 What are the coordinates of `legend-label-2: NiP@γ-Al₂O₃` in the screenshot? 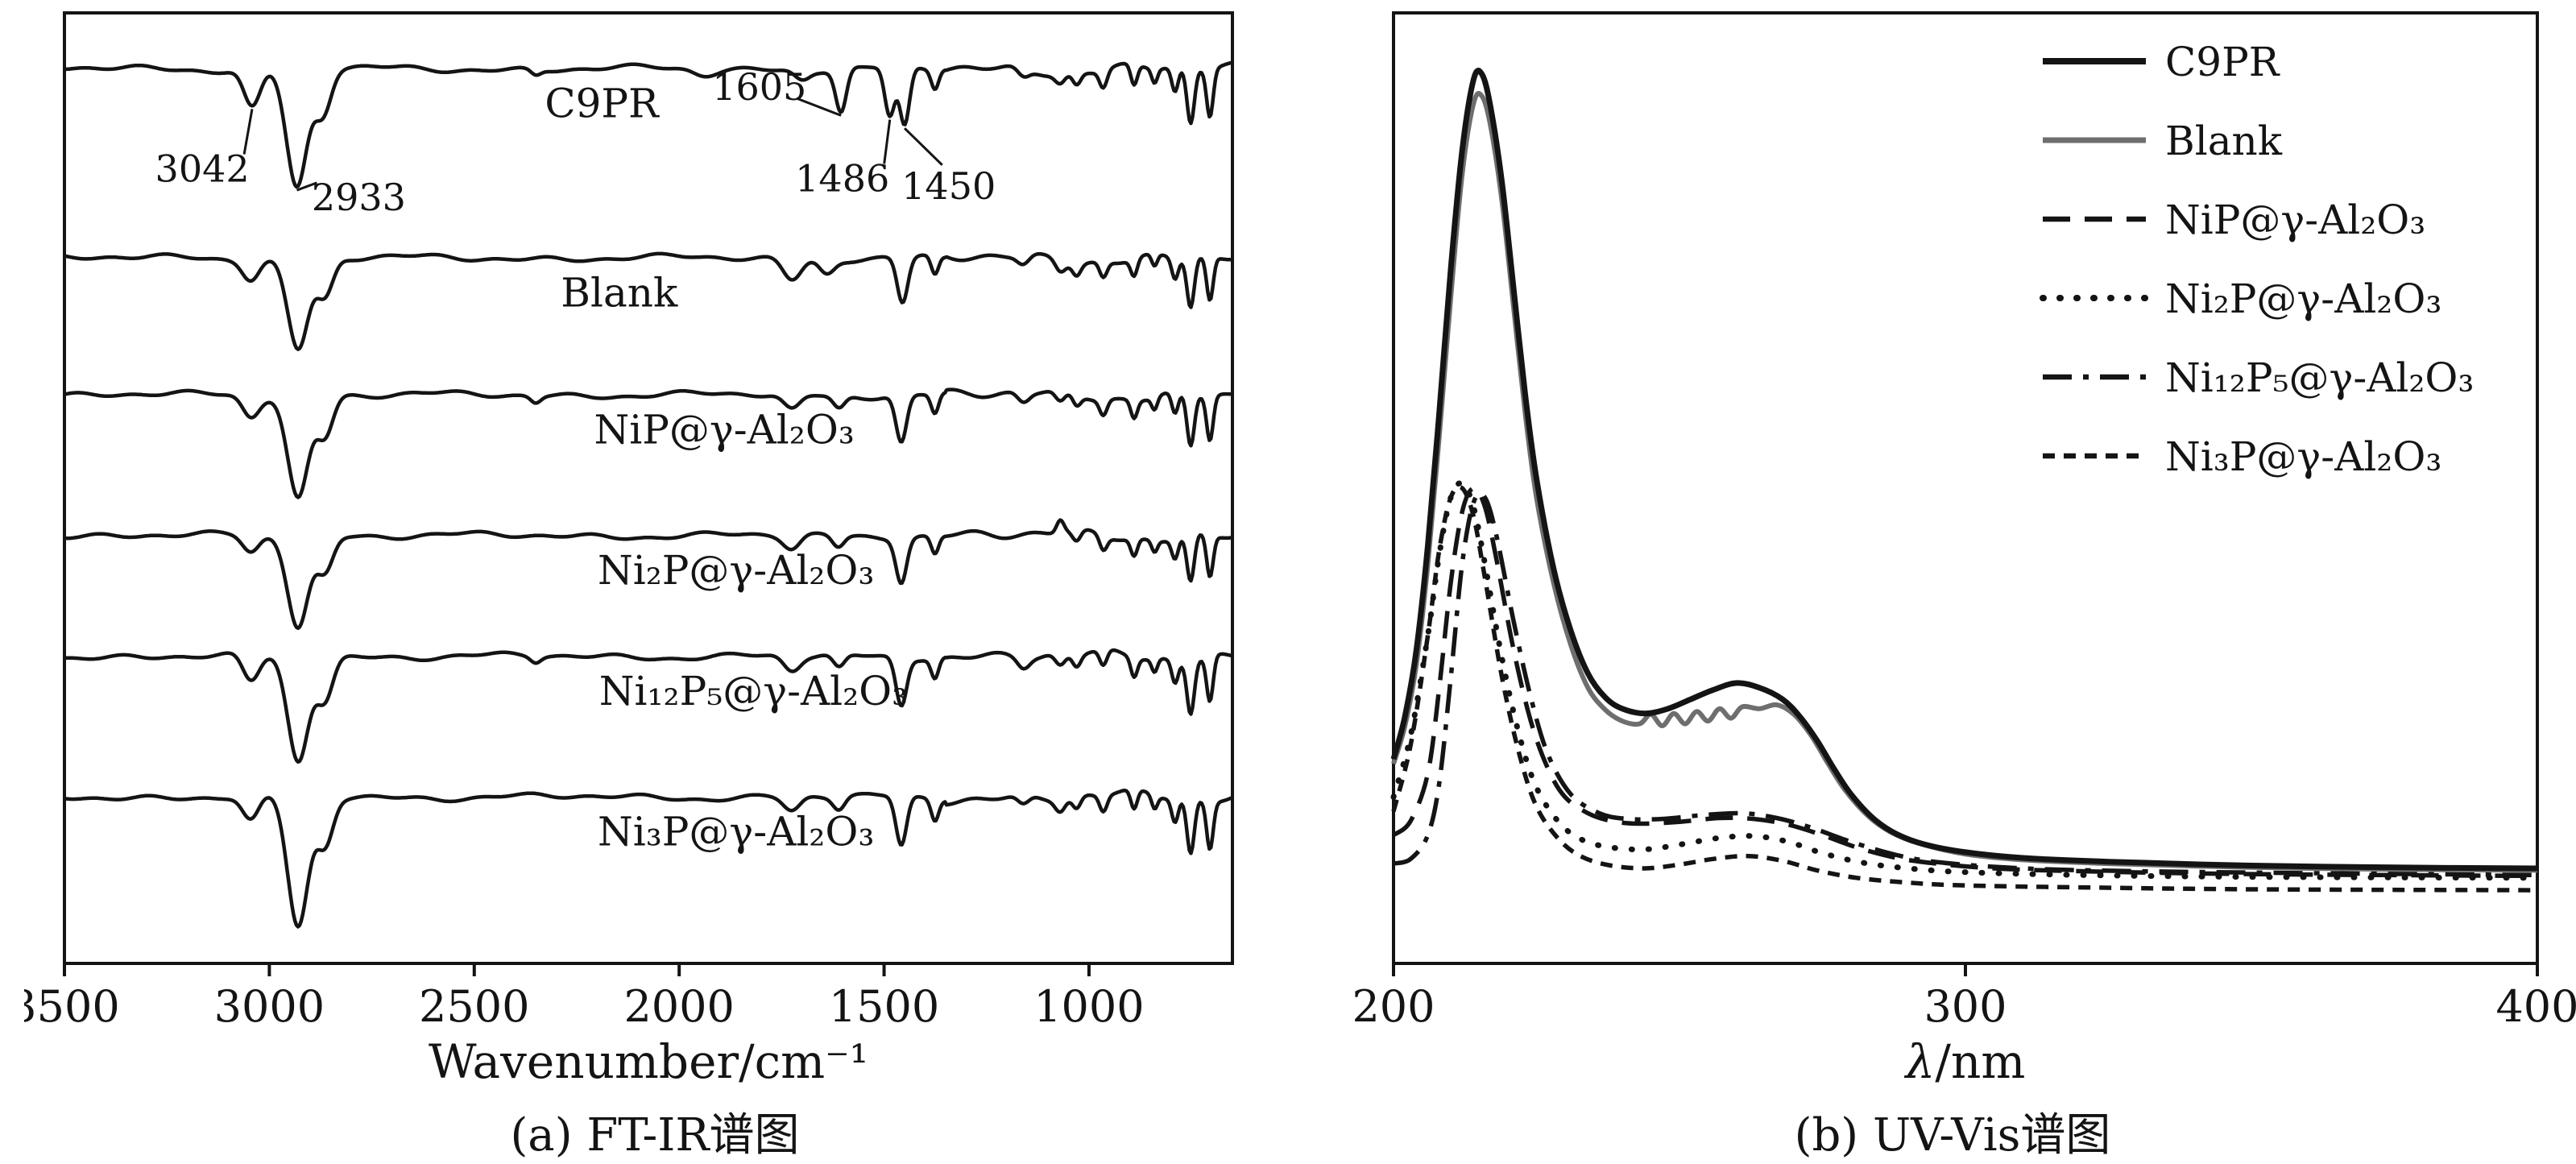 It's located at (2295, 220).